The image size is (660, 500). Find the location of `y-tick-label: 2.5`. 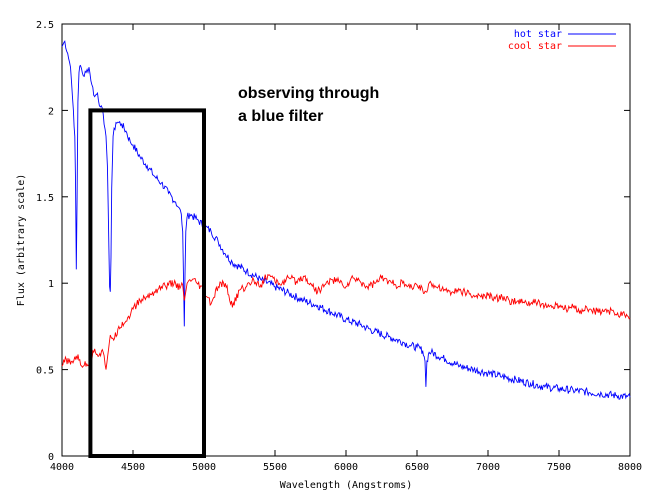

y-tick-label: 2.5 is located at coordinates (45, 25).